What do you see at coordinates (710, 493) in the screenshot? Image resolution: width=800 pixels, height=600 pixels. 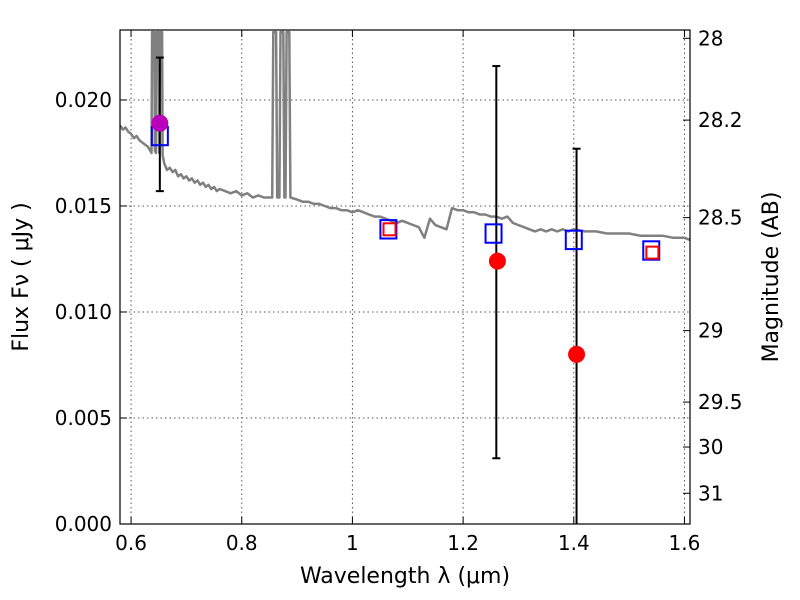 I see `right-tick-label: 31` at bounding box center [710, 493].